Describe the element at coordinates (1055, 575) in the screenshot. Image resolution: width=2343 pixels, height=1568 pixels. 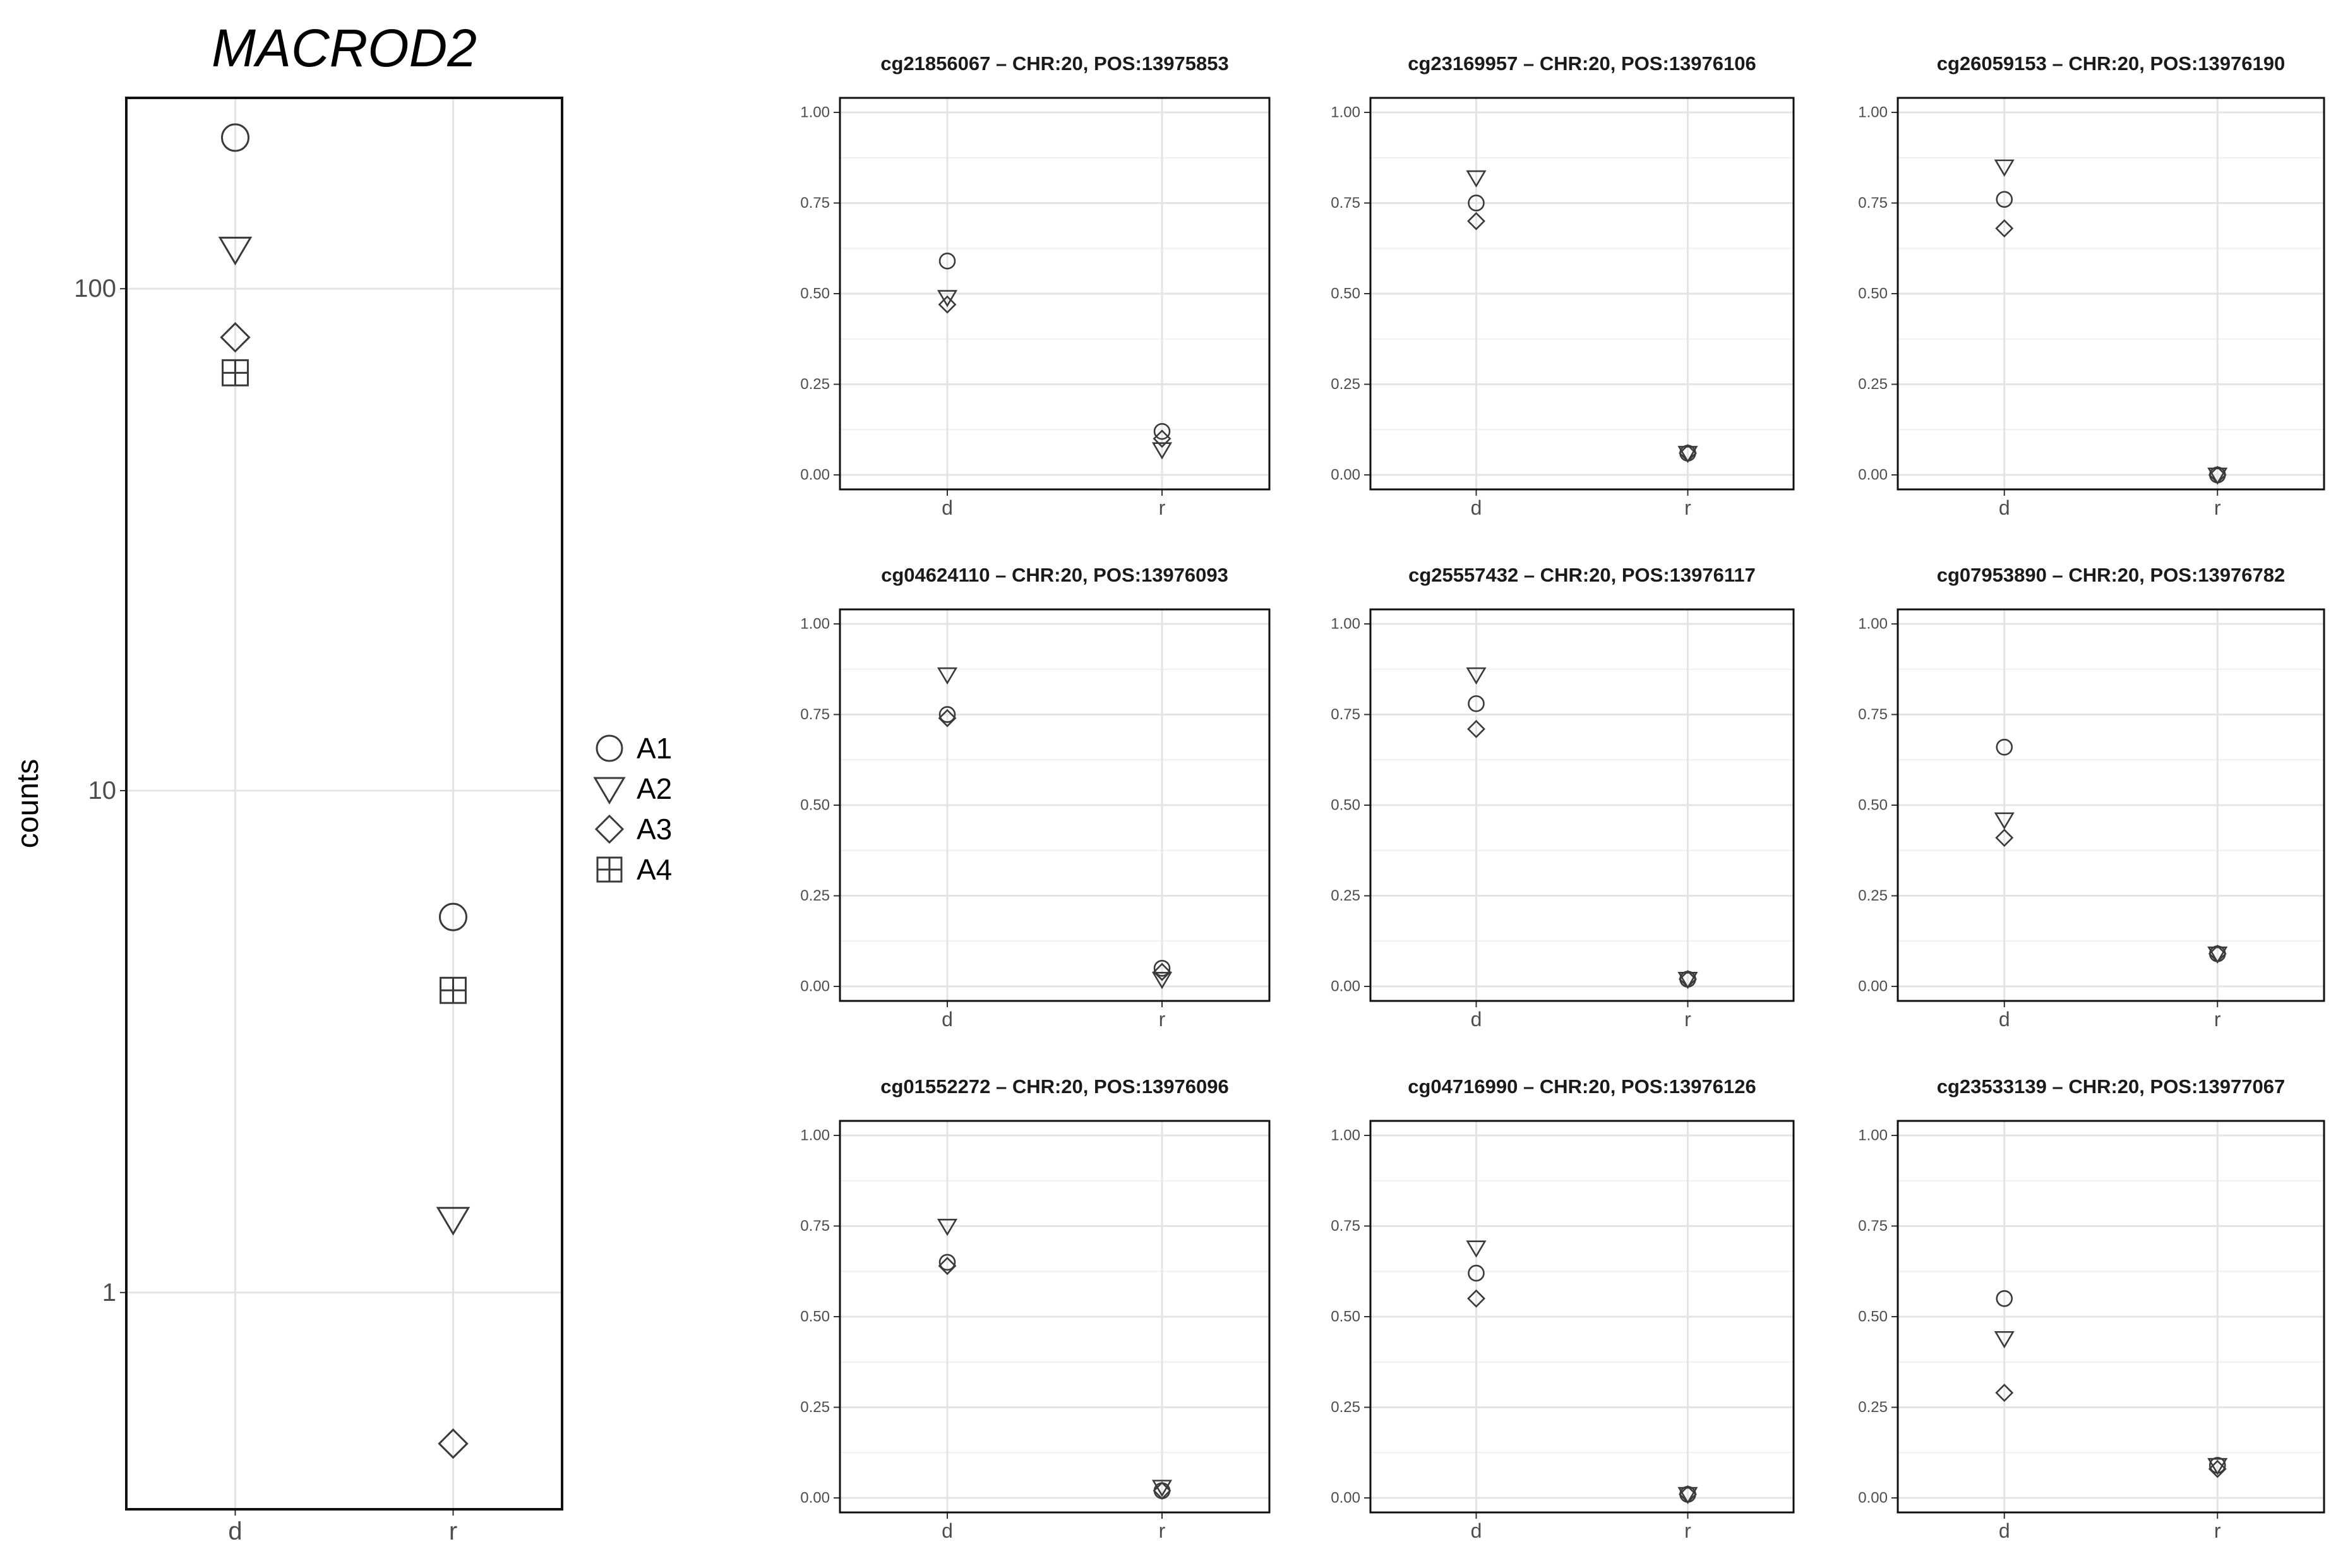
I see `panel-title: cg04624110 – CHR:20, POS:13976093` at that location.